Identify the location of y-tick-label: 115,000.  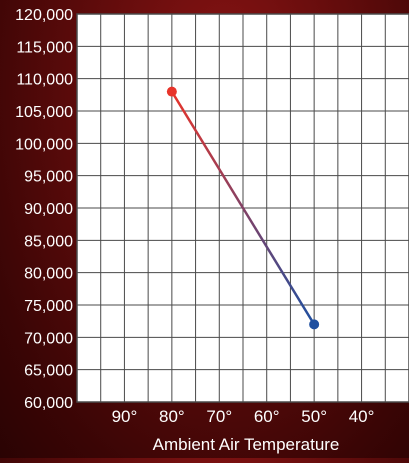
(44, 47).